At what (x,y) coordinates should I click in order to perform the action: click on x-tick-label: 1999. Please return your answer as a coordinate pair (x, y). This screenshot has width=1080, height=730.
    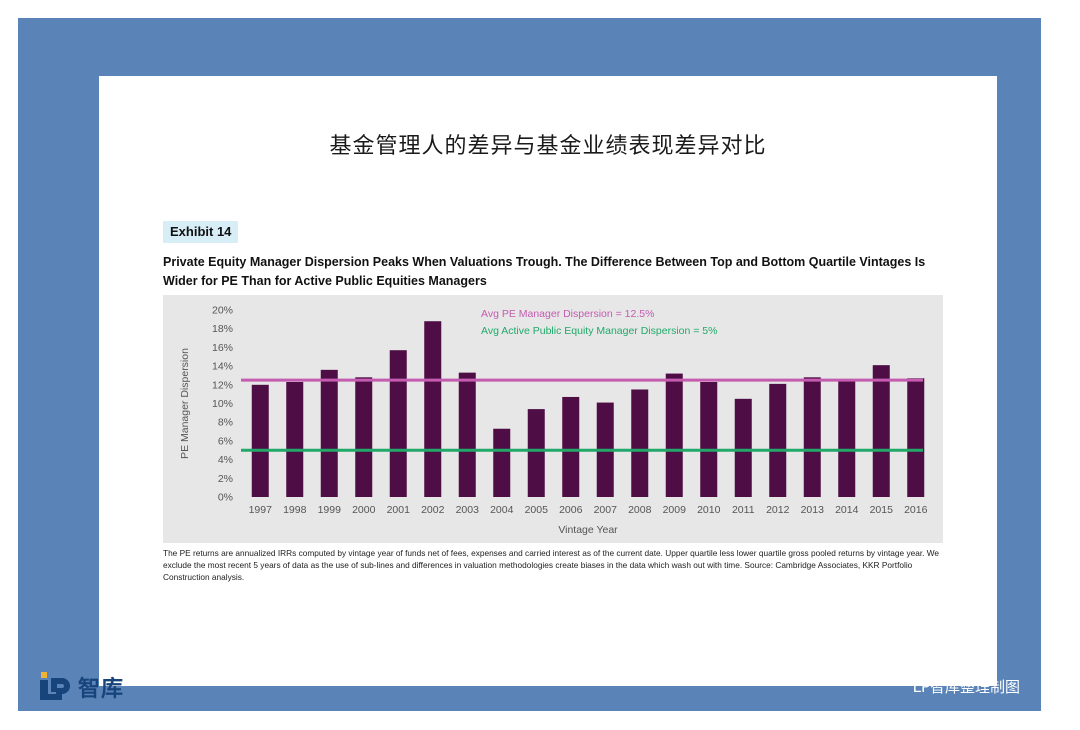
    Looking at the image, I should click on (330, 510).